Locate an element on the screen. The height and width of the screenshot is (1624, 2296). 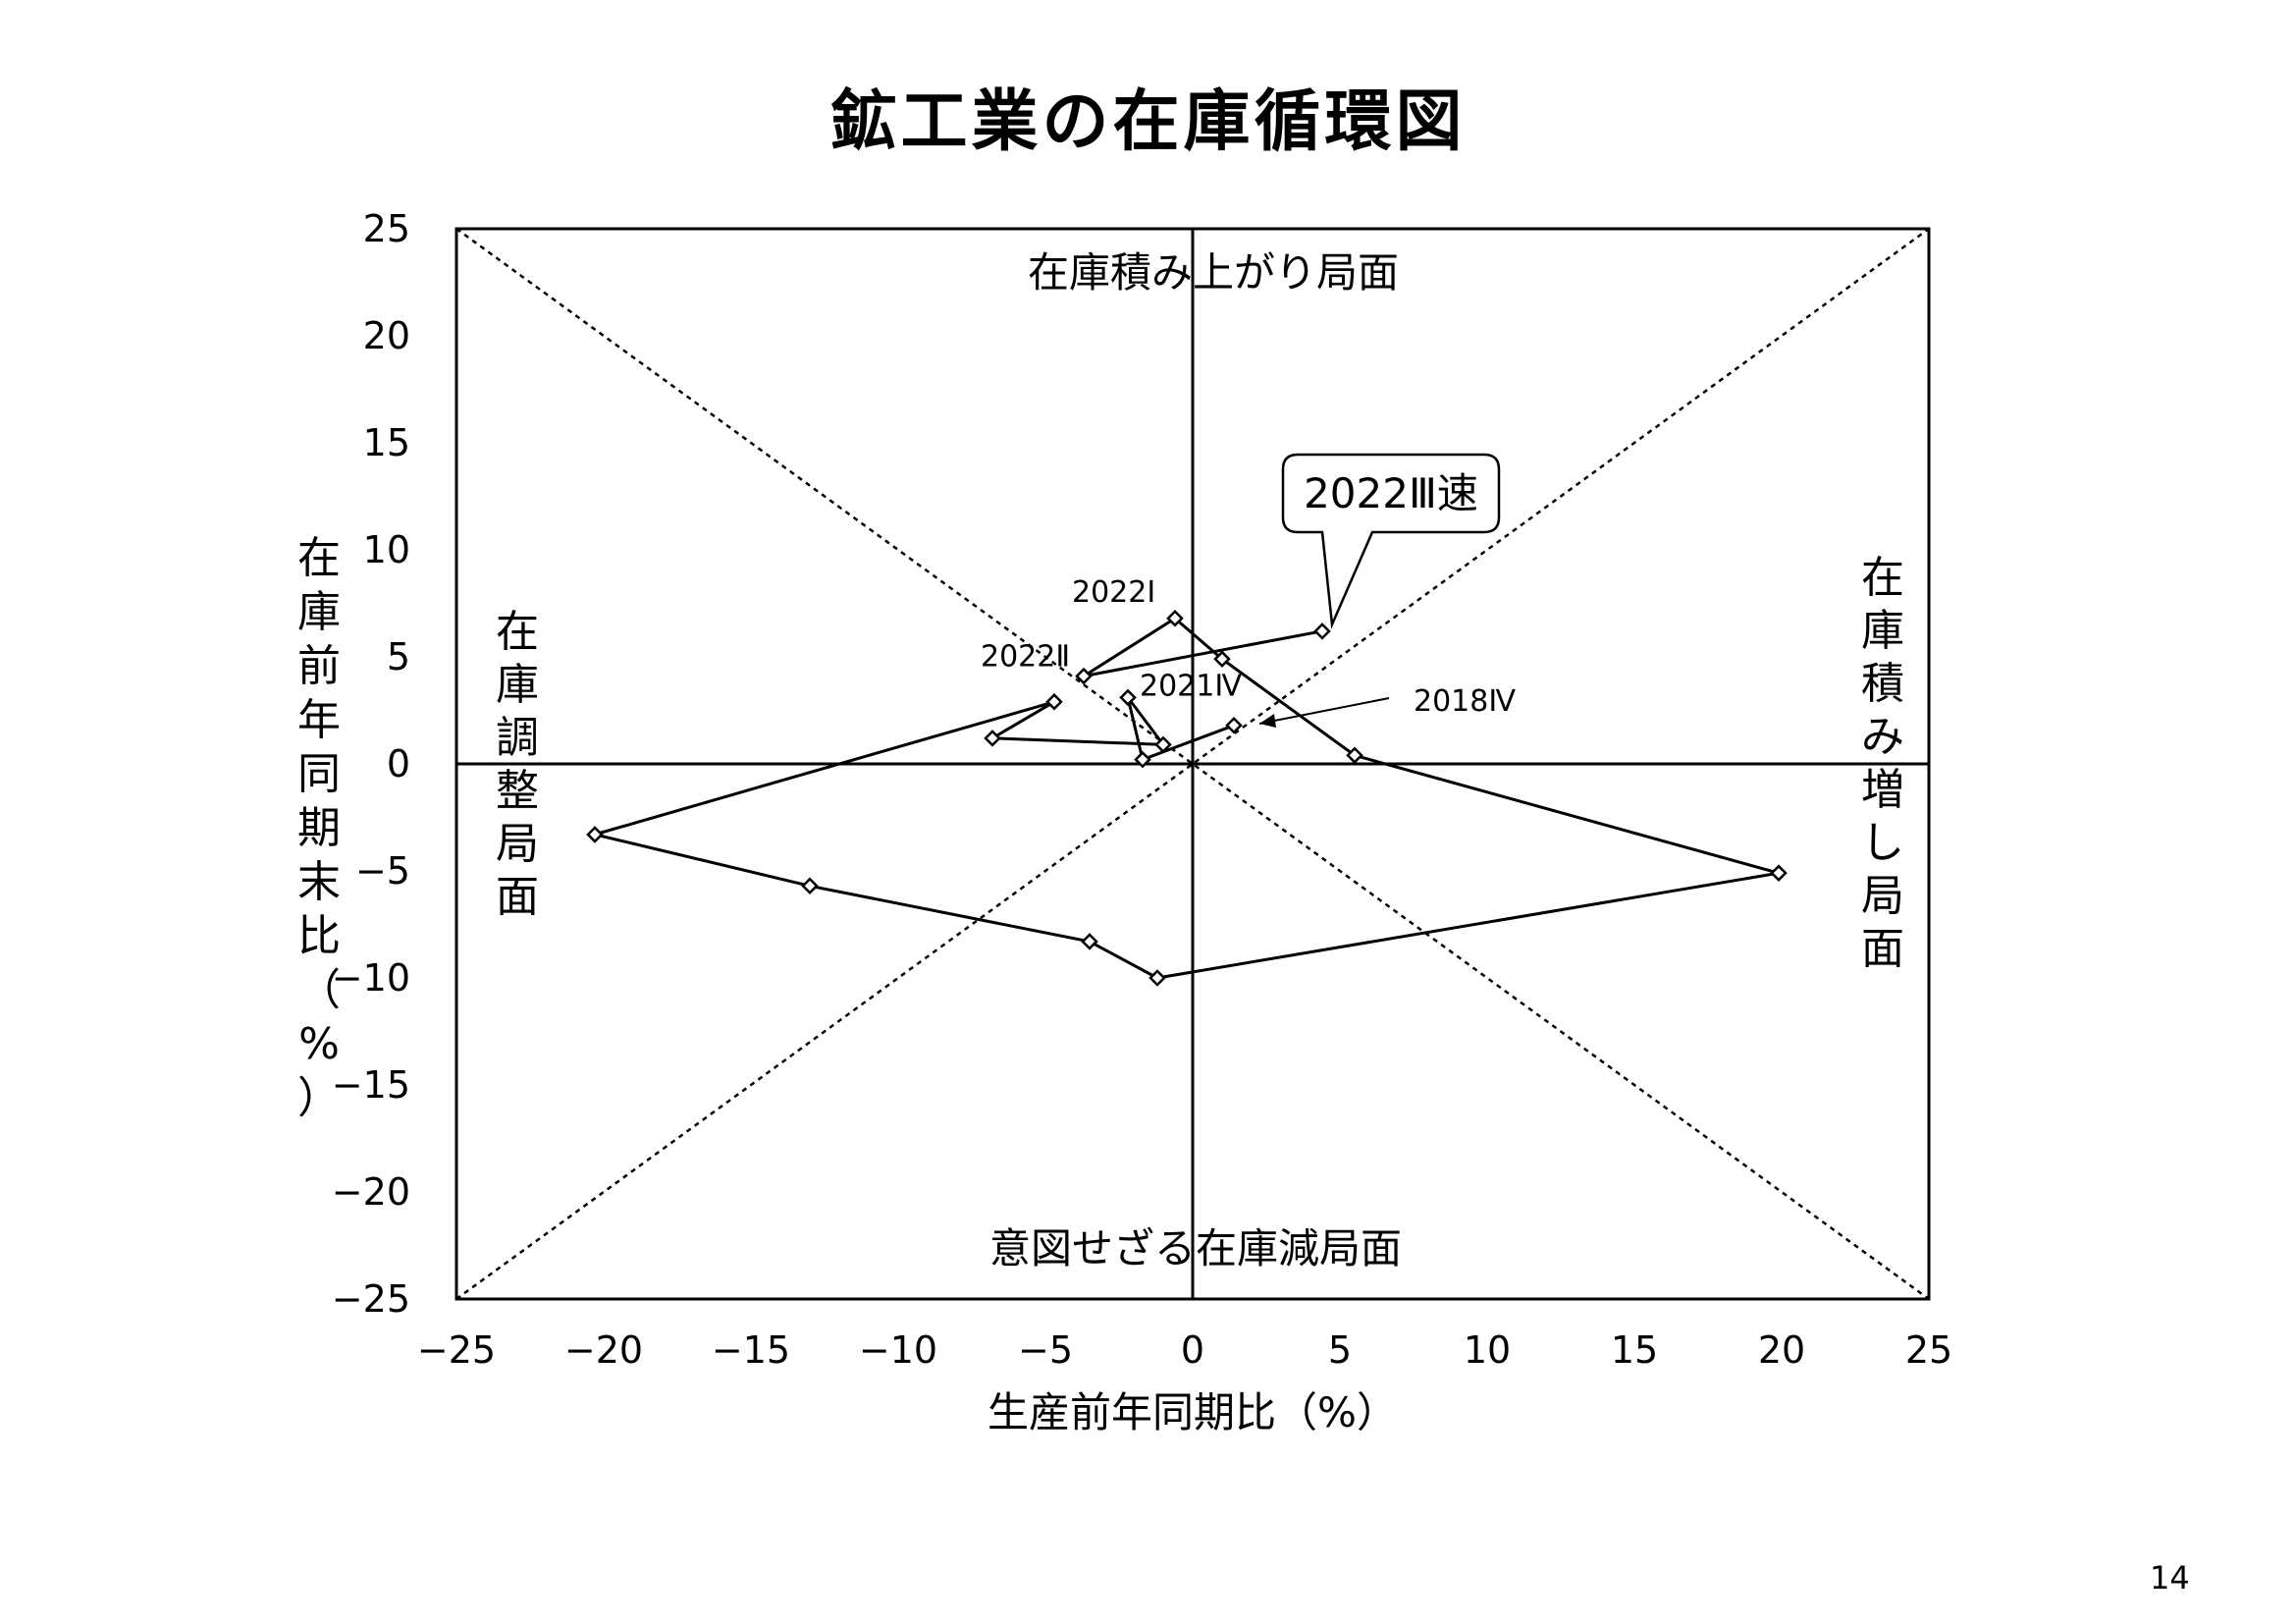
vertical-glyph: 年 is located at coordinates (319, 720).